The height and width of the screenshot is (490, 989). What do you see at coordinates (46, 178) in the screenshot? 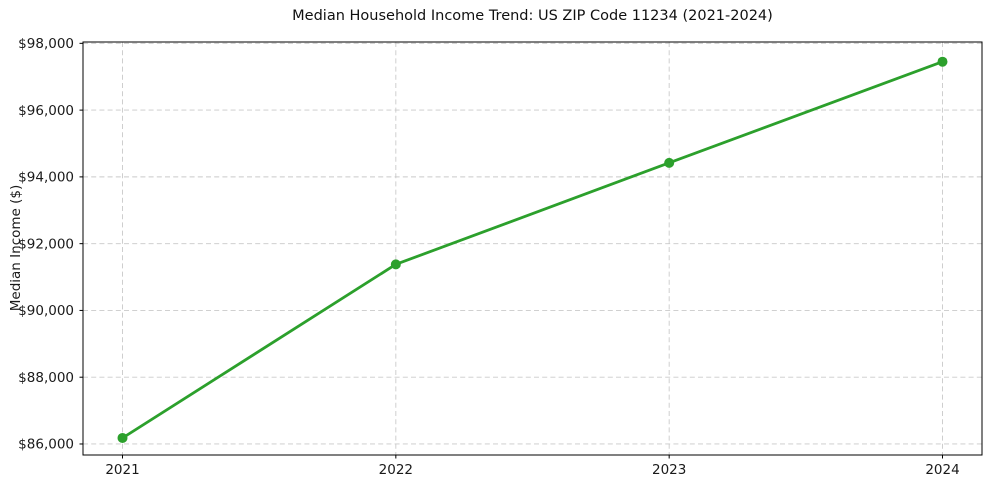
I see `y-tick-label: $94,000` at bounding box center [46, 178].